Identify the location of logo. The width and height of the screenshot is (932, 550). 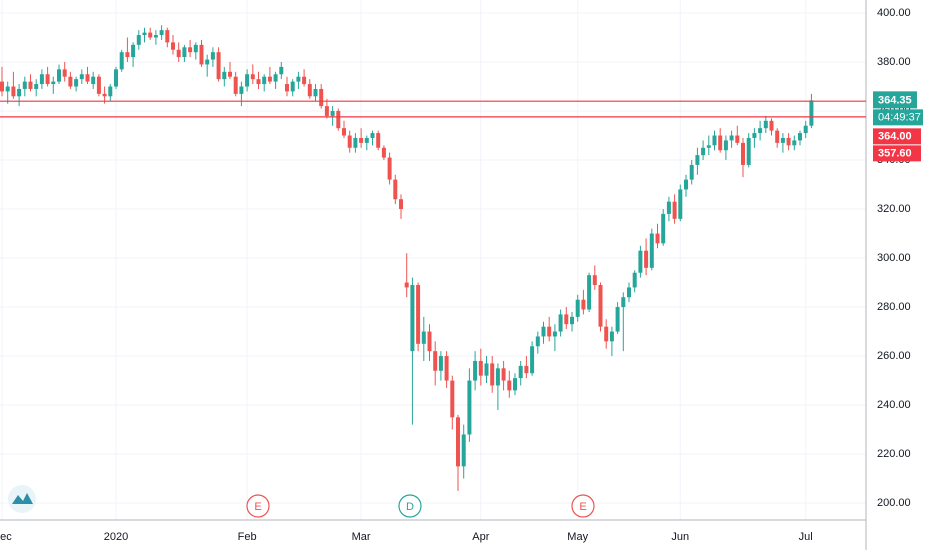
(22, 499).